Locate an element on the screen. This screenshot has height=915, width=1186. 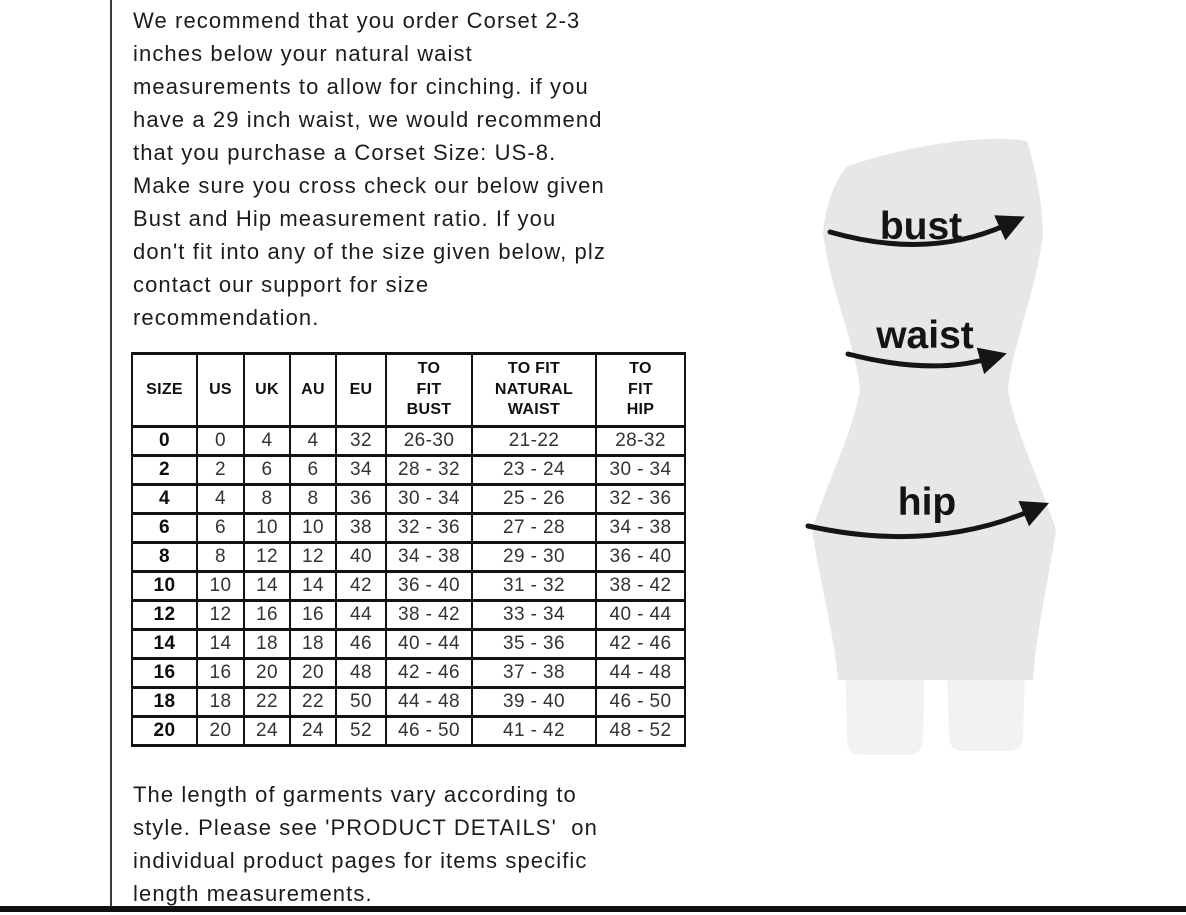
bottom-divider-bar is located at coordinates (593, 909).